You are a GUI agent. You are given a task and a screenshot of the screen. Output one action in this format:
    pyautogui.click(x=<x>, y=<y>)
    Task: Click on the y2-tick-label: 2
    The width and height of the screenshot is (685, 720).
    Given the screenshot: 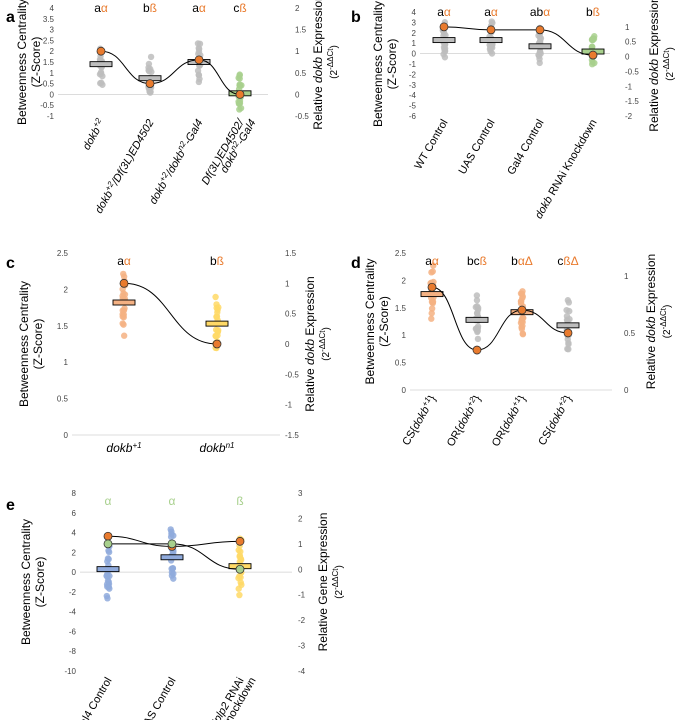 What is the action you would take?
    pyautogui.click(x=297, y=8)
    